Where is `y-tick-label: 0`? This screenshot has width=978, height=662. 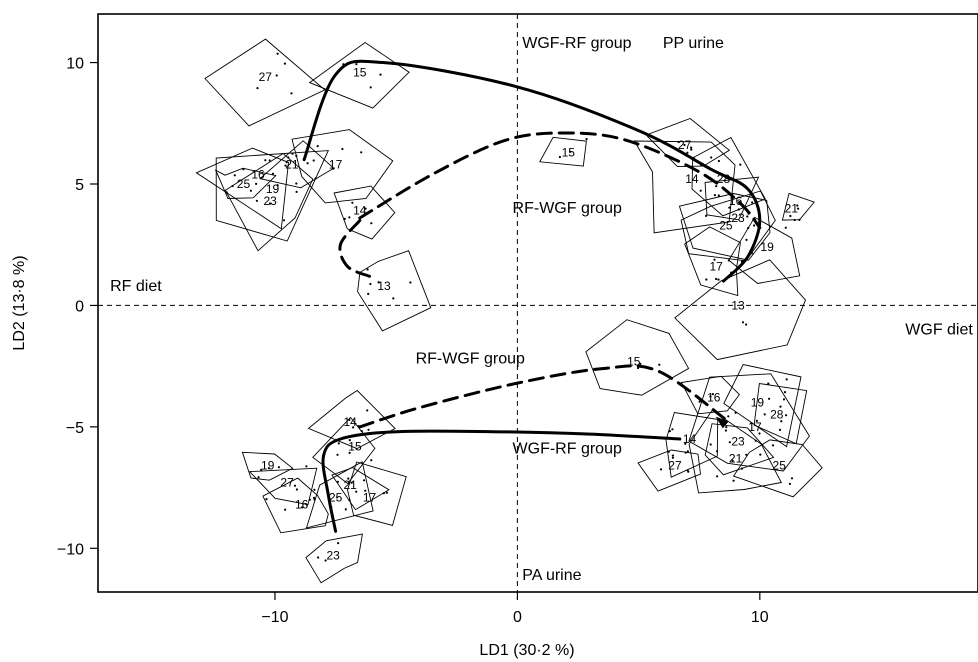
y-tick-label: 0 is located at coordinates (79, 306).